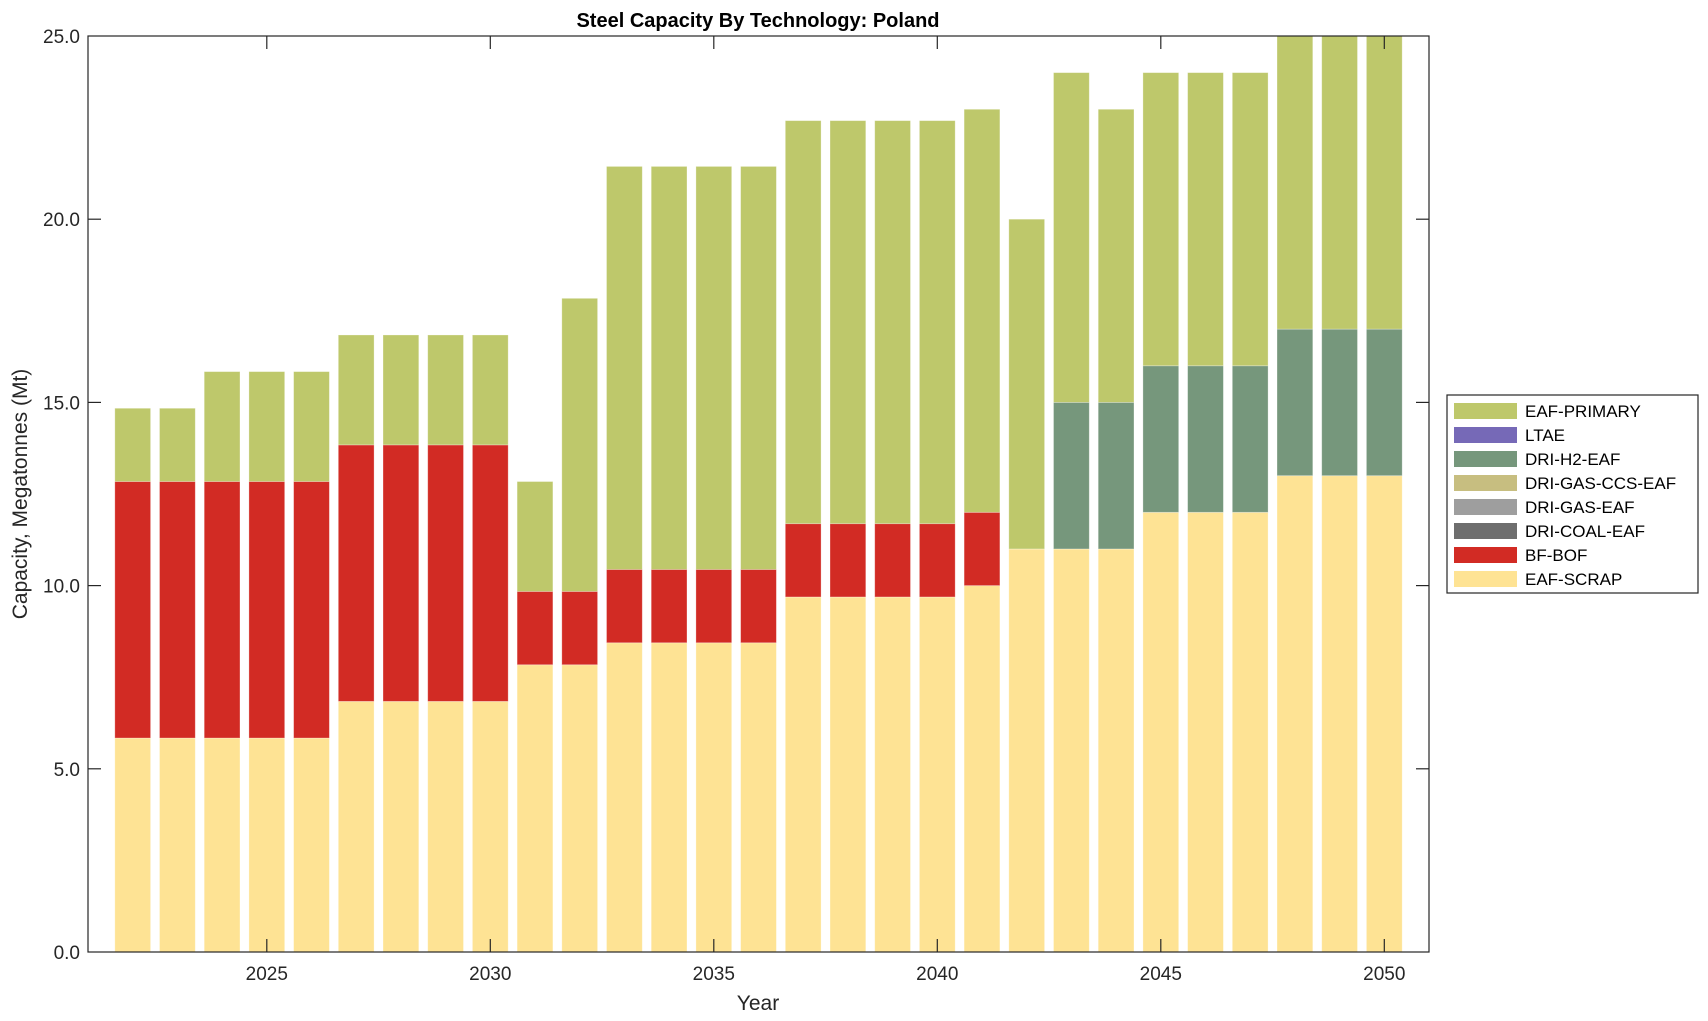 The height and width of the screenshot is (1021, 1708). What do you see at coordinates (1161, 974) in the screenshot?
I see `x-tick-label-2045: 2045` at bounding box center [1161, 974].